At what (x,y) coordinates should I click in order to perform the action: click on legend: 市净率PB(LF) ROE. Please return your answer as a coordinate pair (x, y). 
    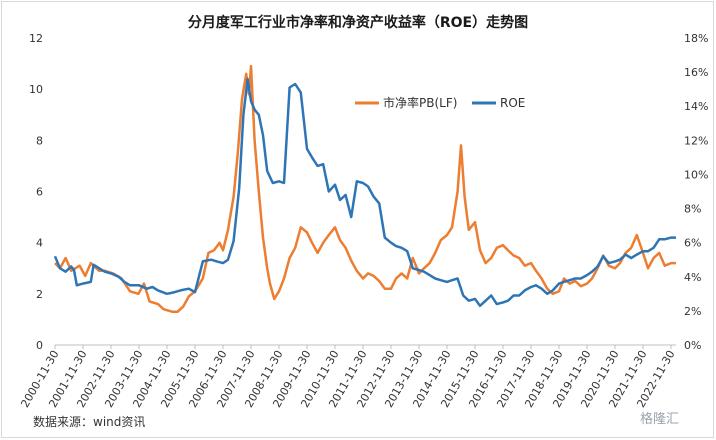
    Looking at the image, I should click on (440, 102).